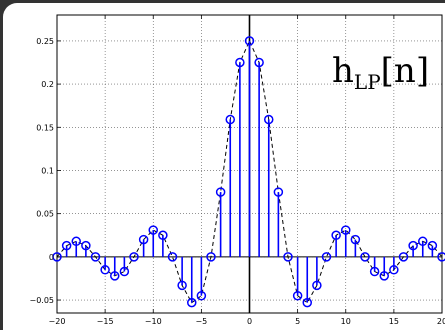  Describe the element at coordinates (105, 321) in the screenshot. I see `x-tick-label: −15` at that location.